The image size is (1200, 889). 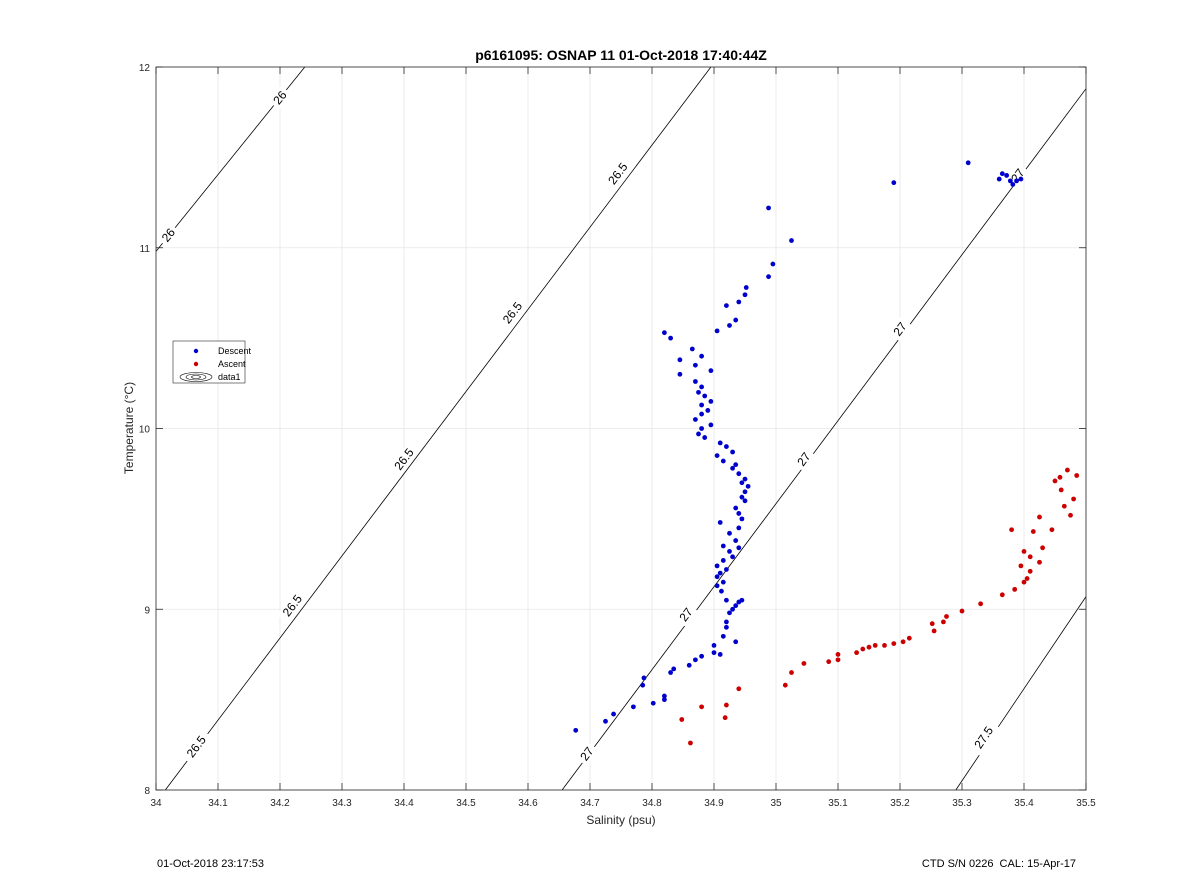 What do you see at coordinates (1024, 803) in the screenshot?
I see `x-tick-label: 35.4` at bounding box center [1024, 803].